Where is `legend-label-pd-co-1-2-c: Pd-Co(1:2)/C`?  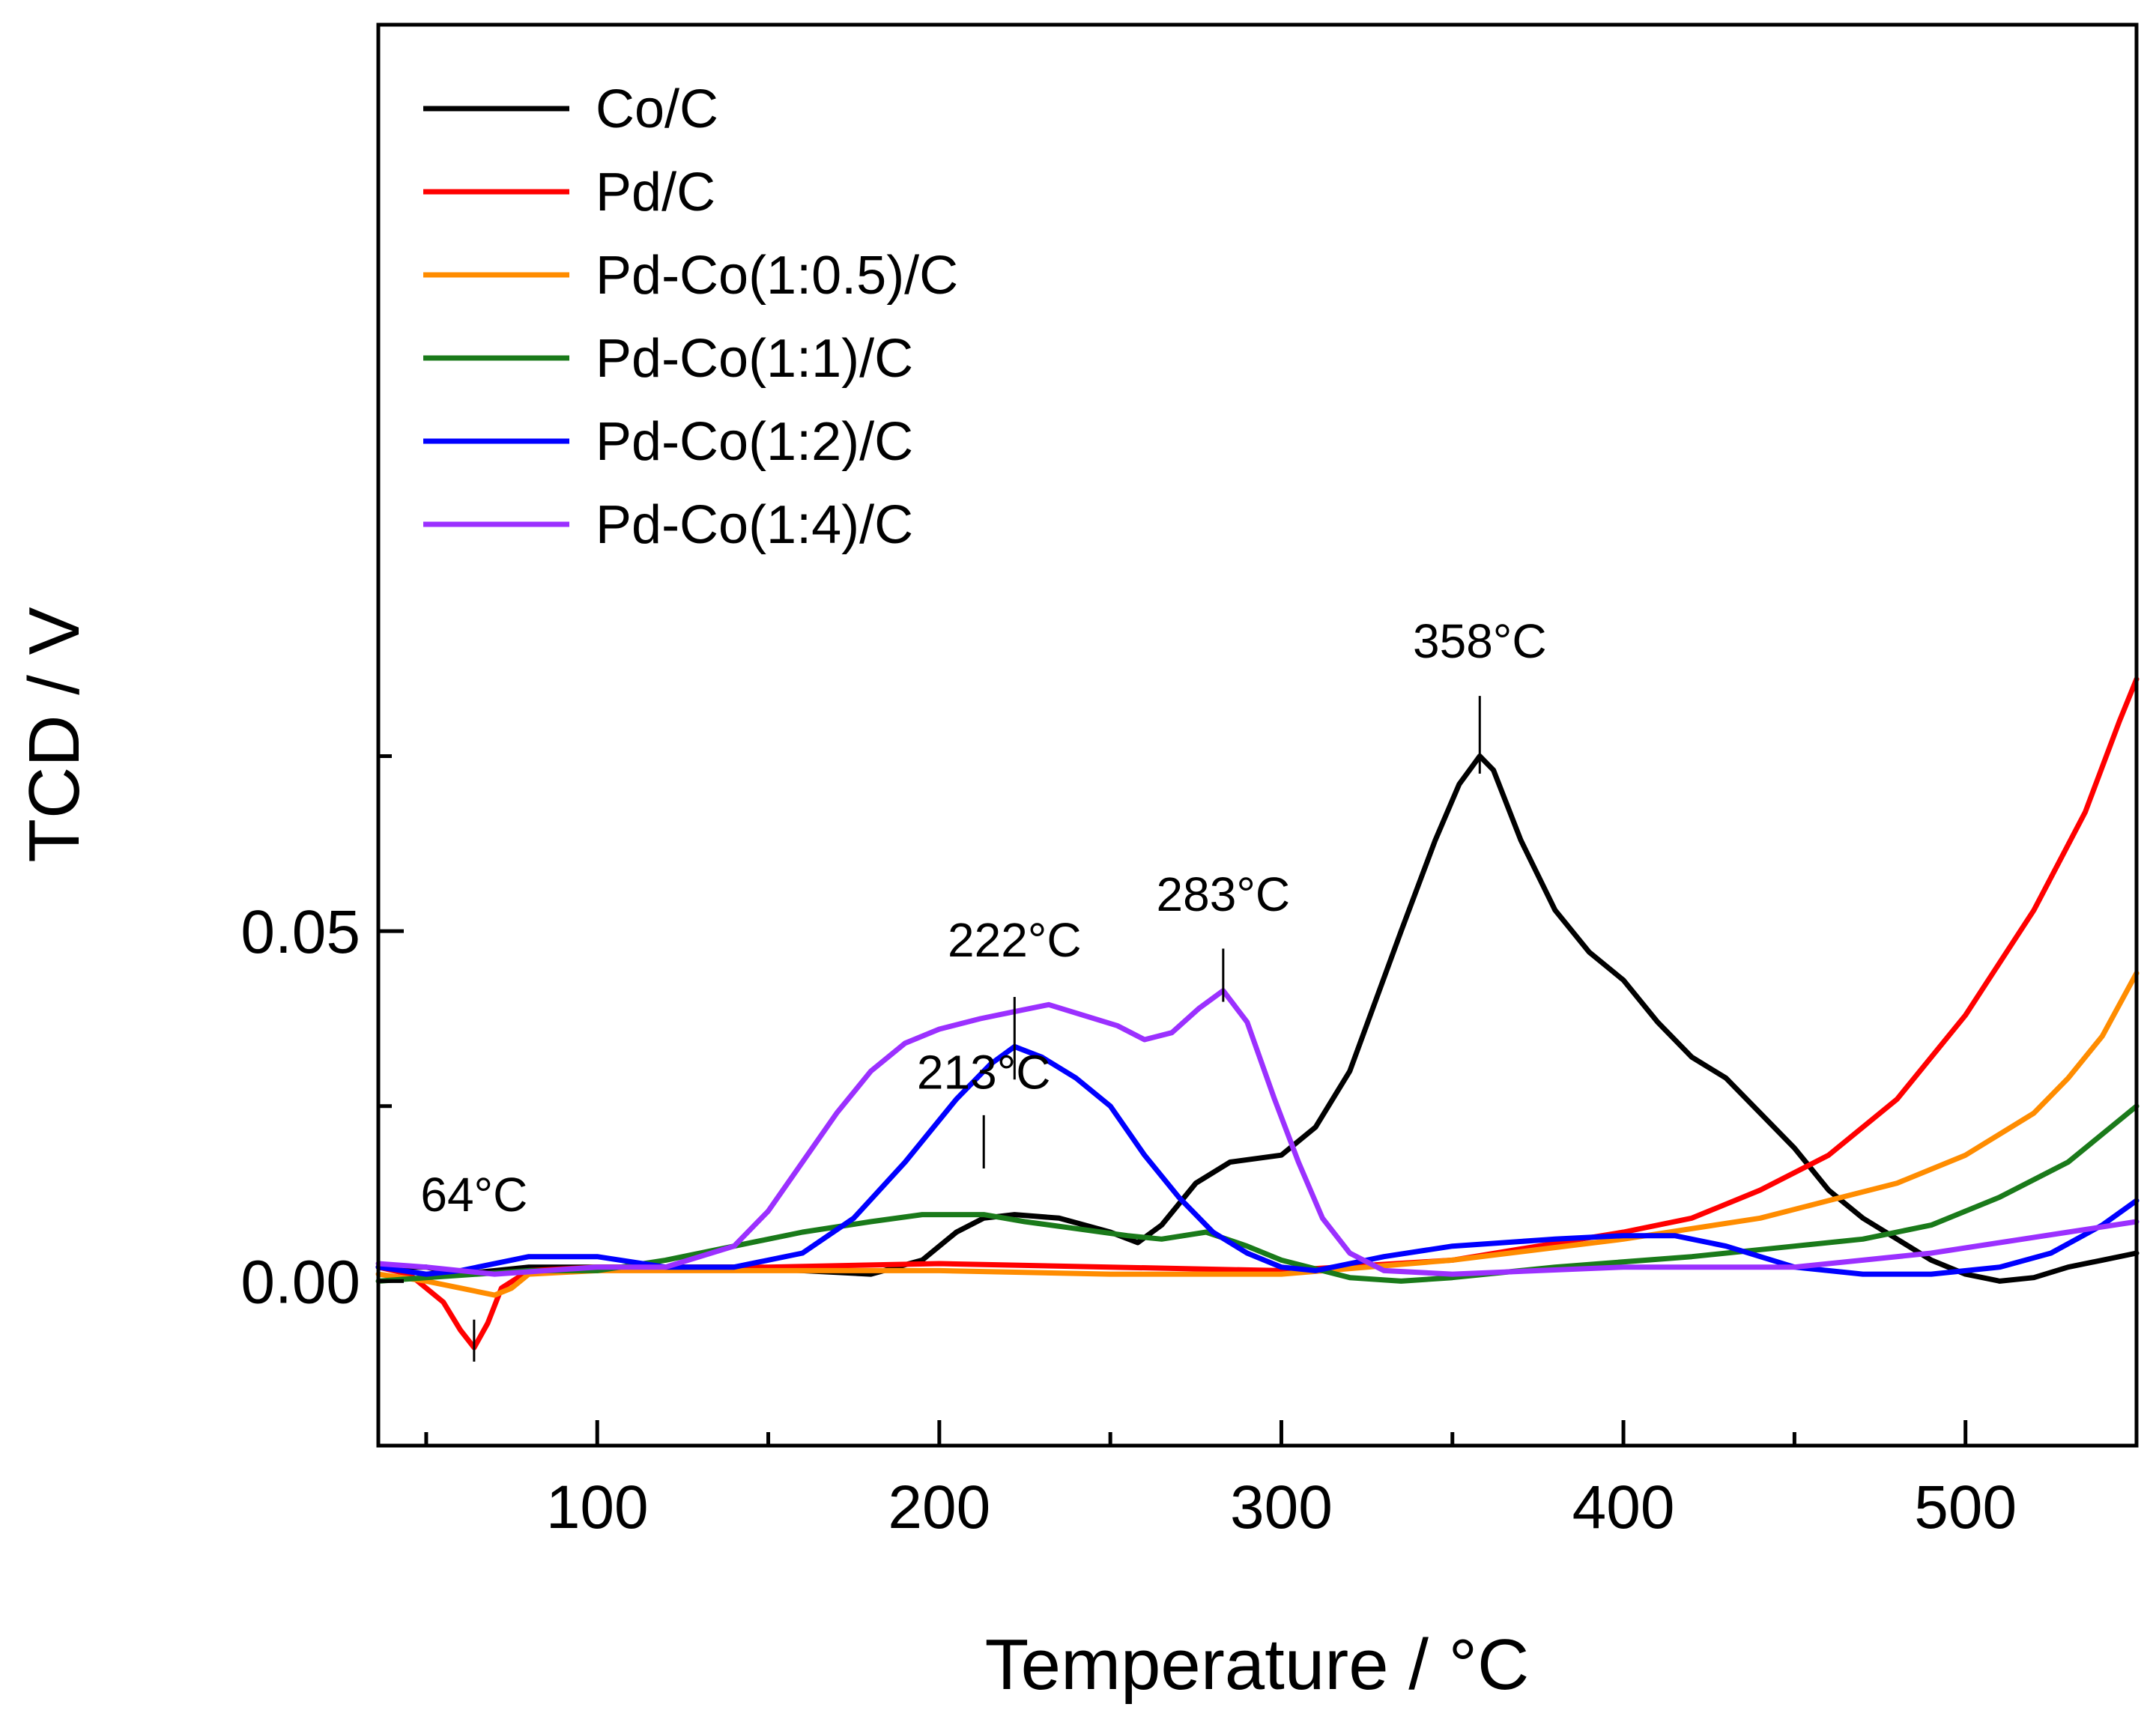
legend-label-pd-co-1-2-c: Pd-Co(1:2)/C is located at coordinates (754, 442).